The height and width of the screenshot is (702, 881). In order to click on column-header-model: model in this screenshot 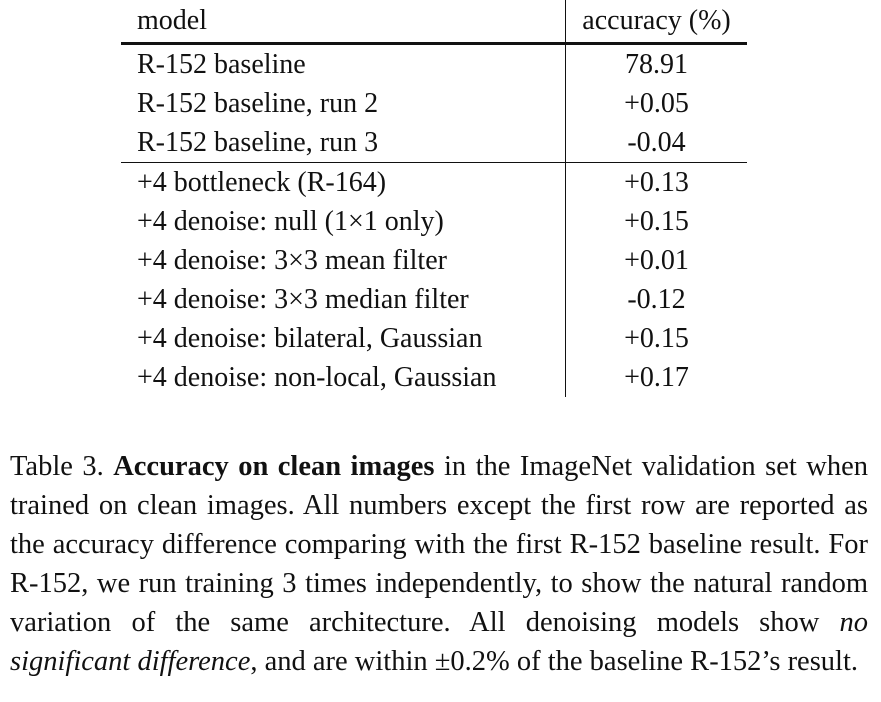, I will do `click(343, 22)`.